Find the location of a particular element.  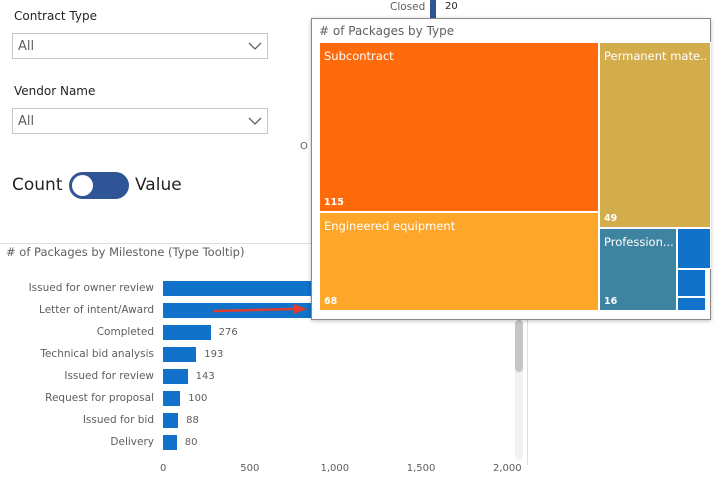

x-tick-label: 1,000 is located at coordinates (335, 468).